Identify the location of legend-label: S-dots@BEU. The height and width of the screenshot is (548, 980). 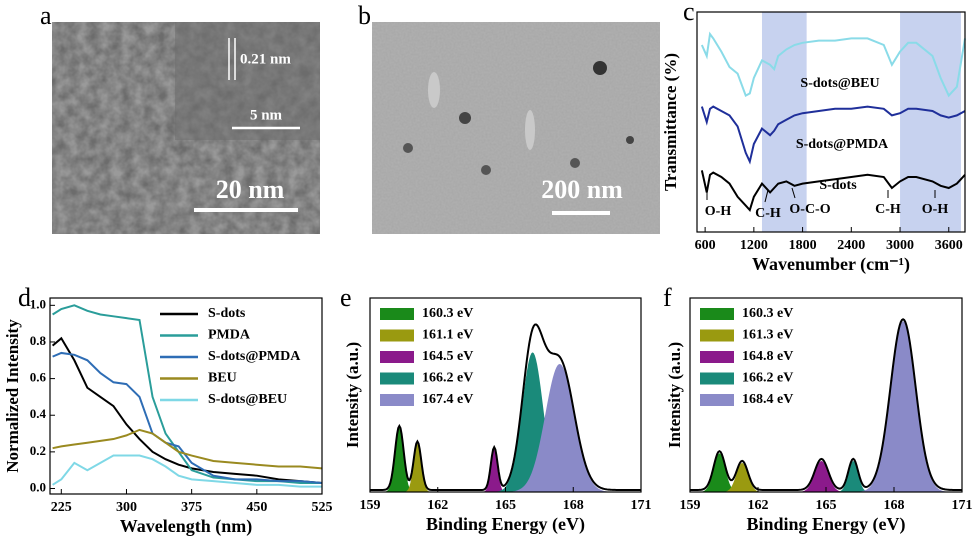
(247, 399).